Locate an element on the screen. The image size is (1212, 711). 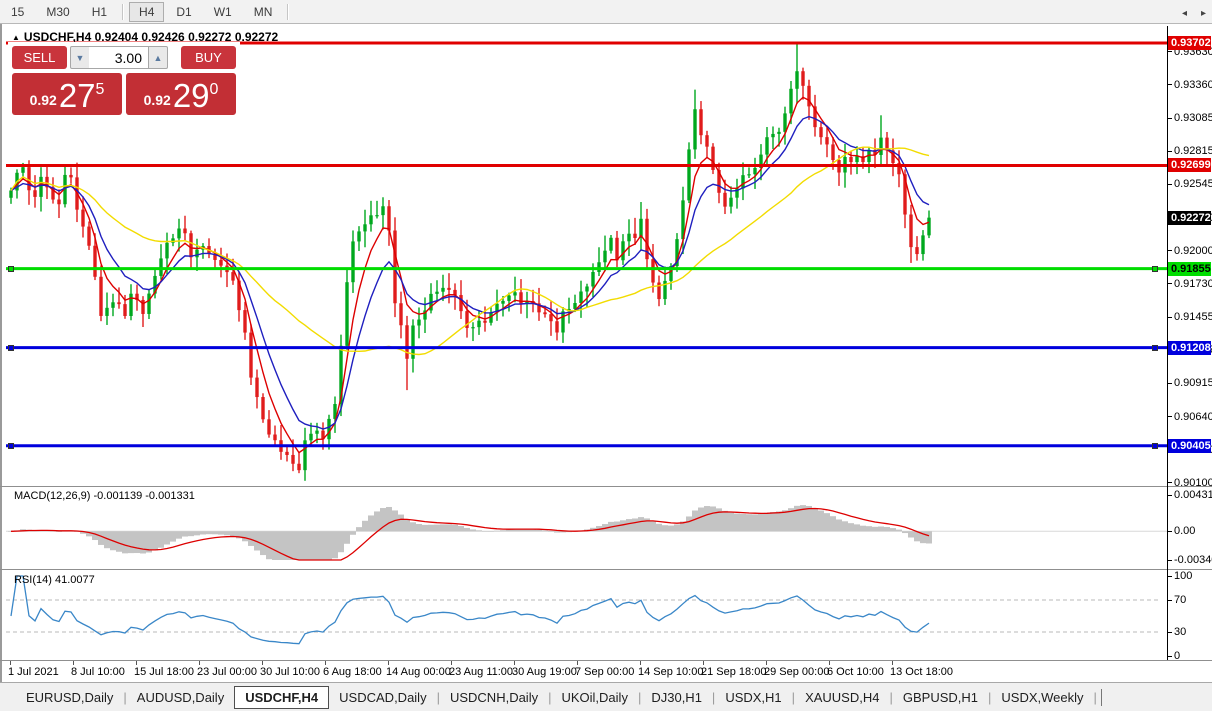
chart-tab-usdx-h1: USDX,H1 is located at coordinates (753, 697).